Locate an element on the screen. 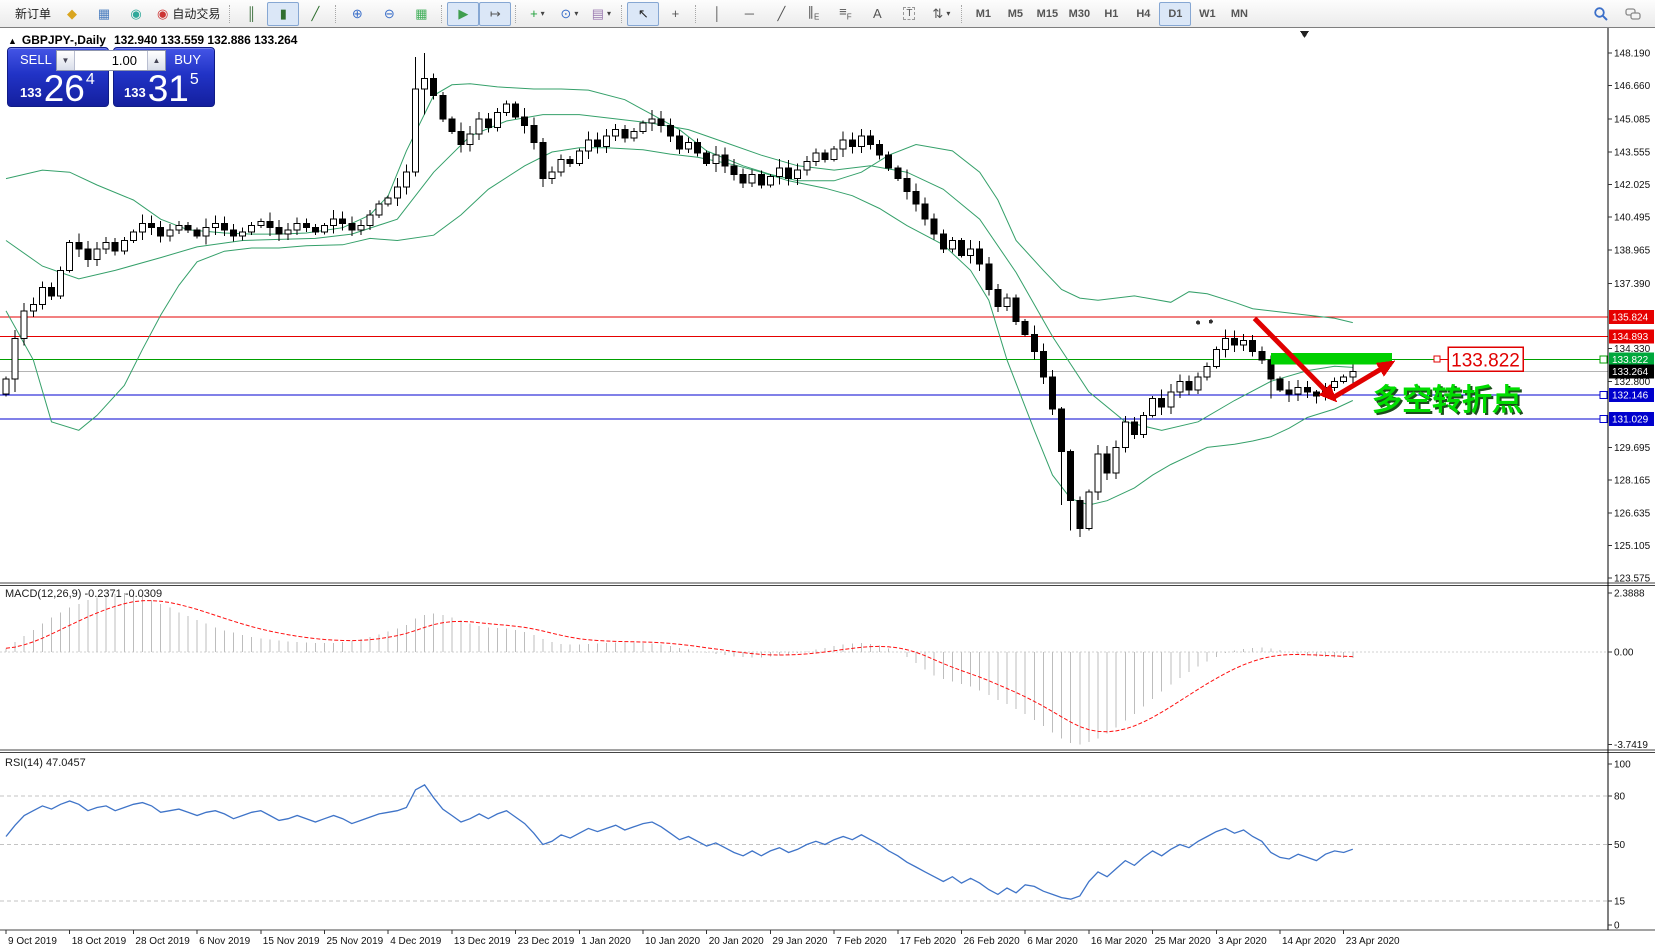 This screenshot has height=950, width=1655. arrows-button: ⇅ ▾ is located at coordinates (941, 14).